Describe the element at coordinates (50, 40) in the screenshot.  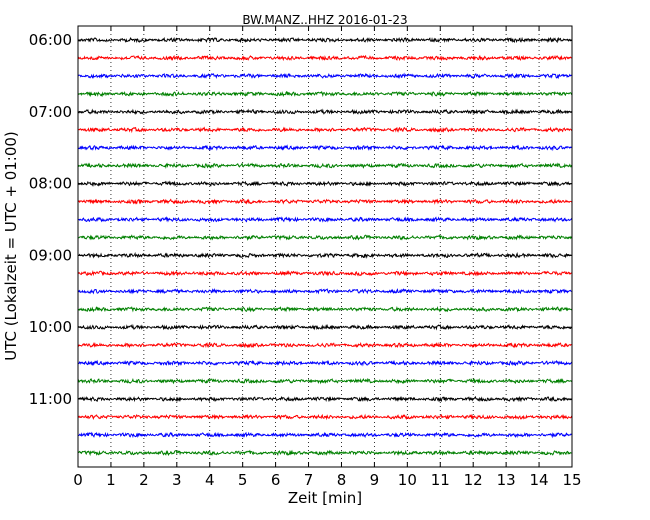
I see `y-tick-label: 06:00` at that location.